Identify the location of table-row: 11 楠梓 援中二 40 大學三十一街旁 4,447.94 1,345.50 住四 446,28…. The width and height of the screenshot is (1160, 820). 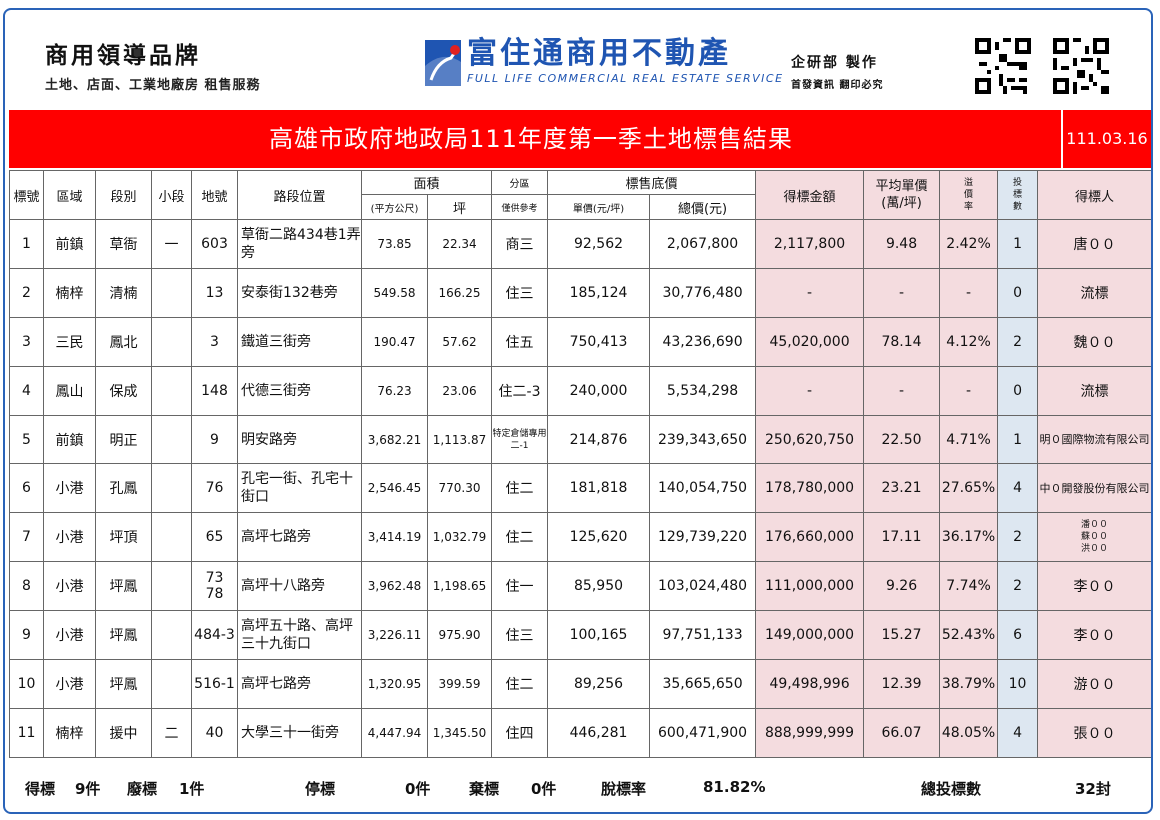
(580, 732).